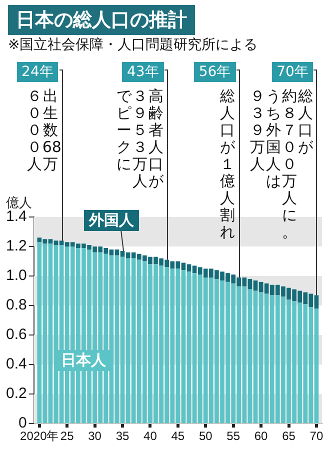  Describe the element at coordinates (228, 198) in the screenshot. I see `text: １億人割れ` at that location.